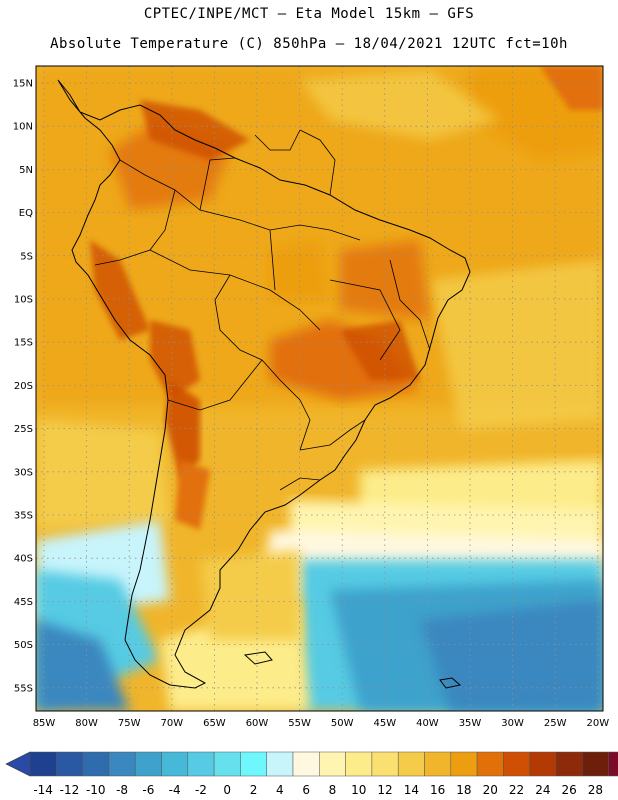  Describe the element at coordinates (23, 472) in the screenshot. I see `lat-label: 30S` at that location.